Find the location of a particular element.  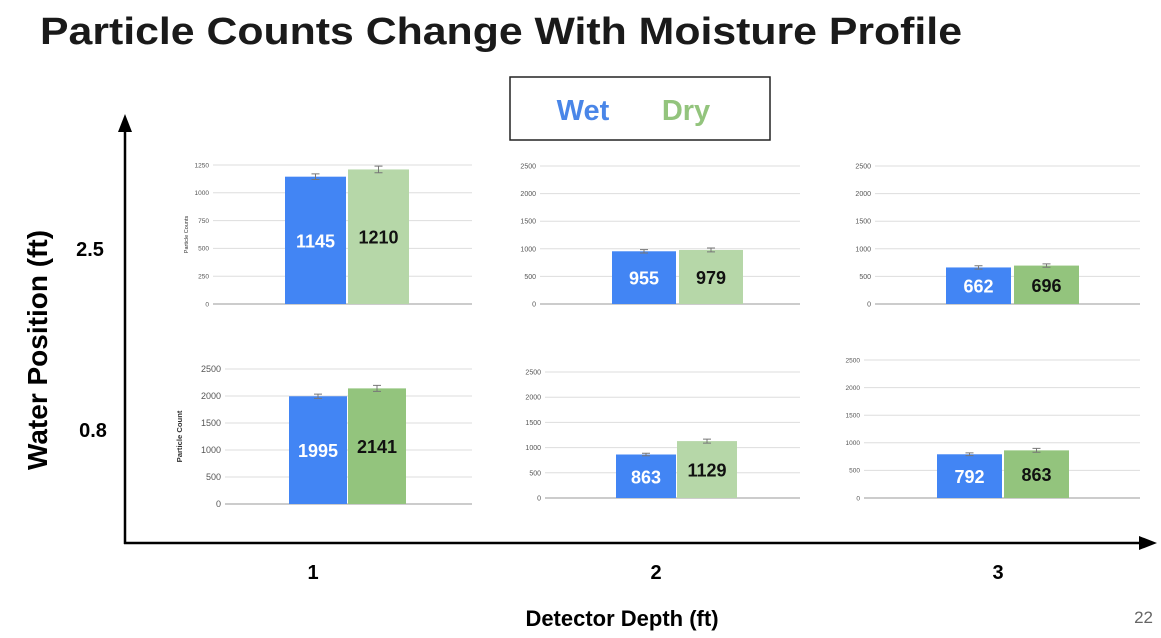

row-label: 0.8 is located at coordinates (93, 431).